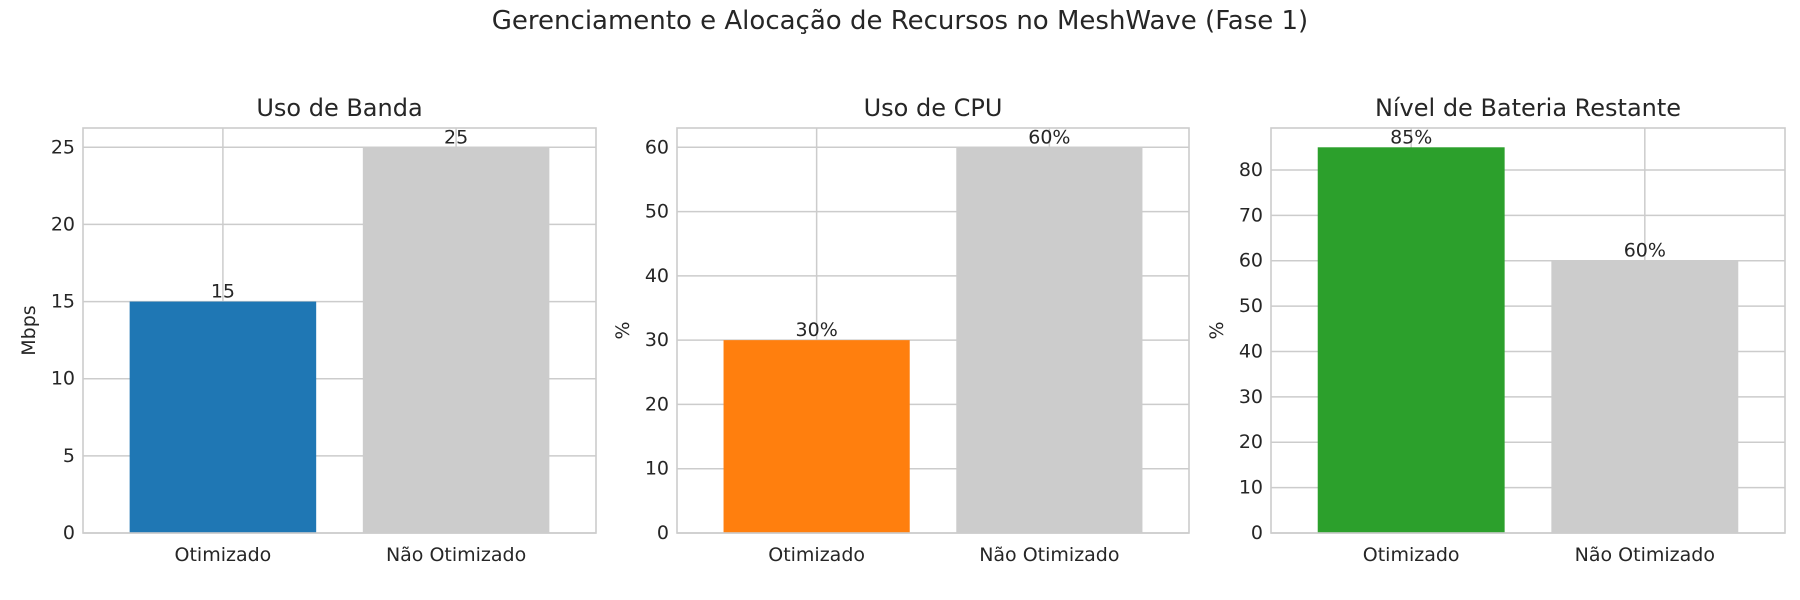 This screenshot has width=1800, height=600. What do you see at coordinates (817, 330) in the screenshot?
I see `data-label: 30%` at bounding box center [817, 330].